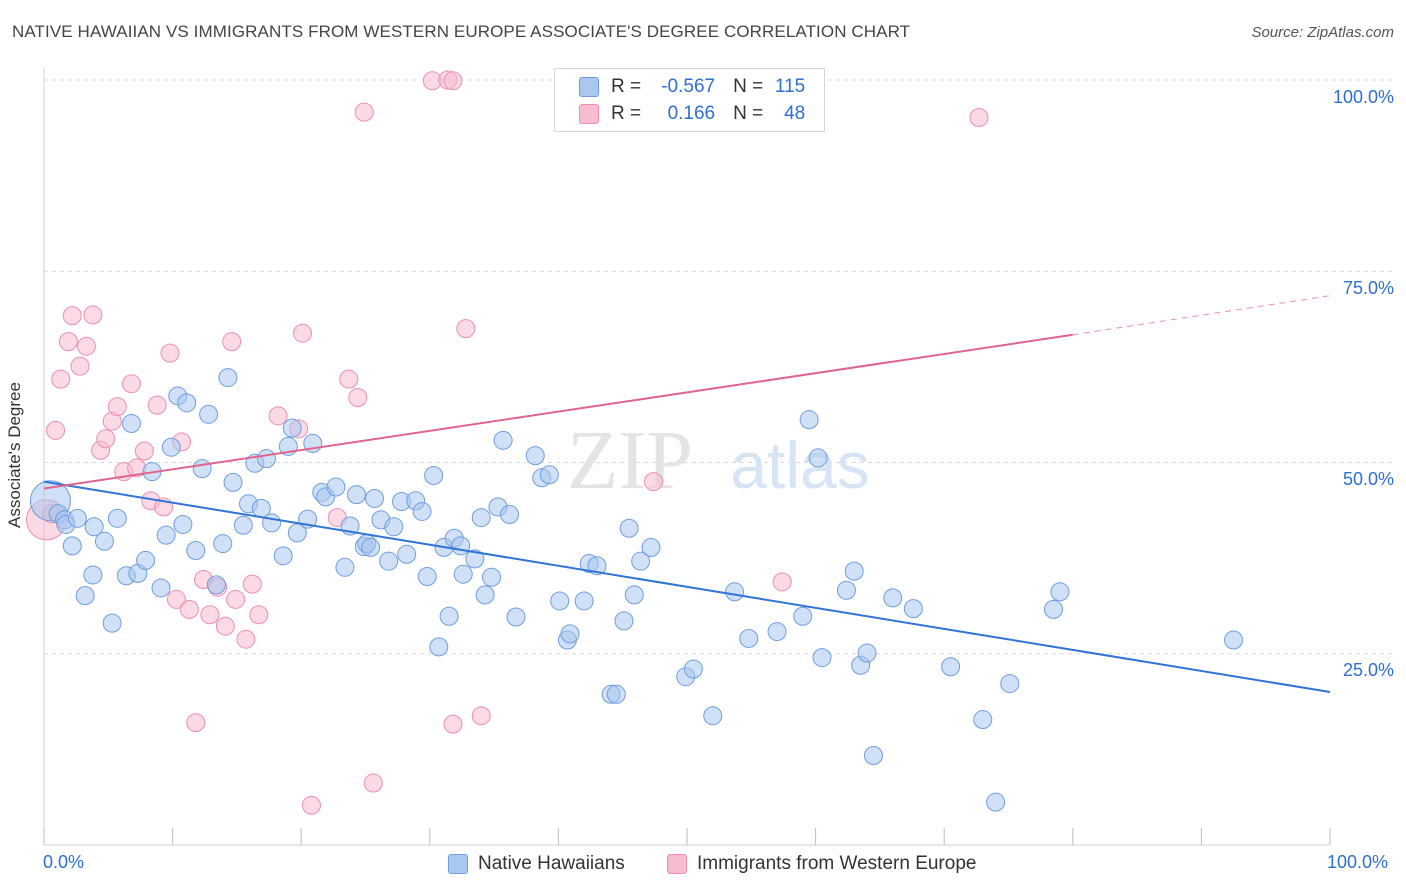 This screenshot has width=1406, height=892. What do you see at coordinates (558, 411) in the screenshot?
I see `trend-line-immigrants` at bounding box center [558, 411].